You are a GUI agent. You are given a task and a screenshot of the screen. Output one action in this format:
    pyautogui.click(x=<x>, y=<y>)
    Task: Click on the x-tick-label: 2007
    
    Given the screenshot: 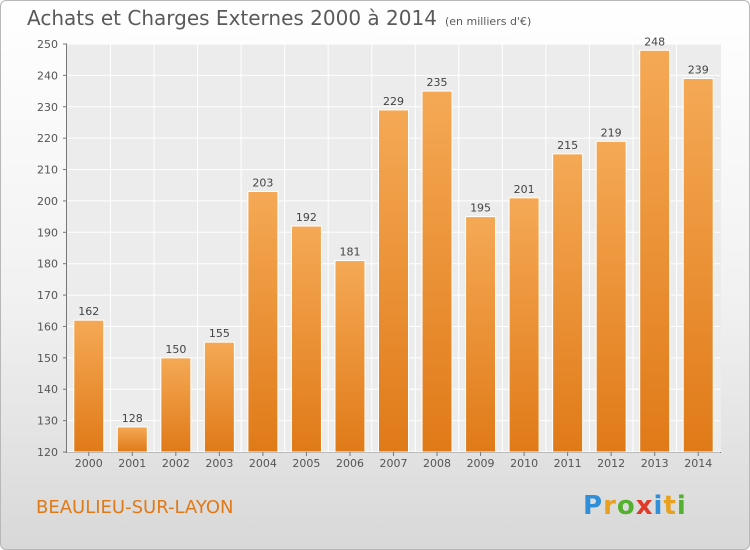 What is the action you would take?
    pyautogui.click(x=394, y=463)
    